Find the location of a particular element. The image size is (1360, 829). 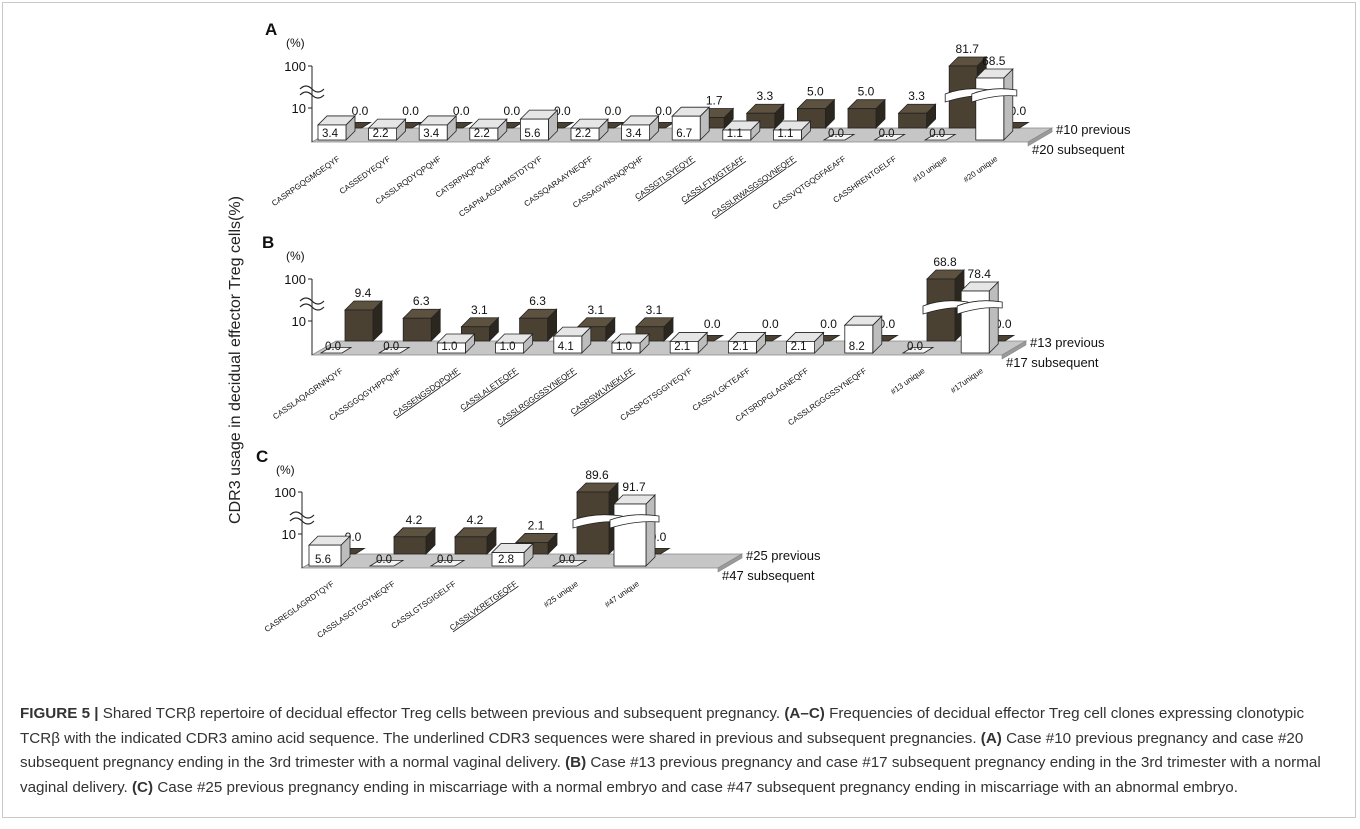

data-label-subsequent: 8.2 is located at coordinates (857, 347).